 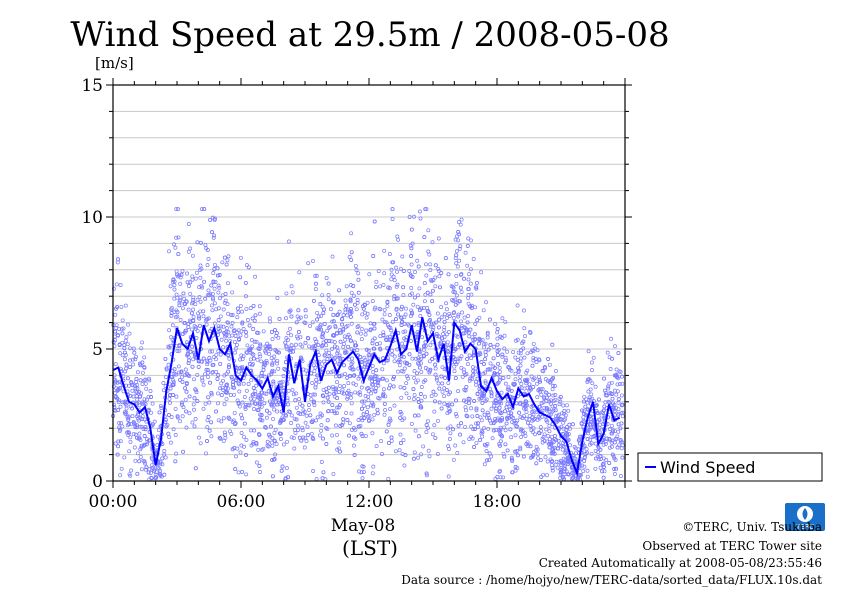 What do you see at coordinates (97, 350) in the screenshot?
I see `y-tick-label: 5` at bounding box center [97, 350].